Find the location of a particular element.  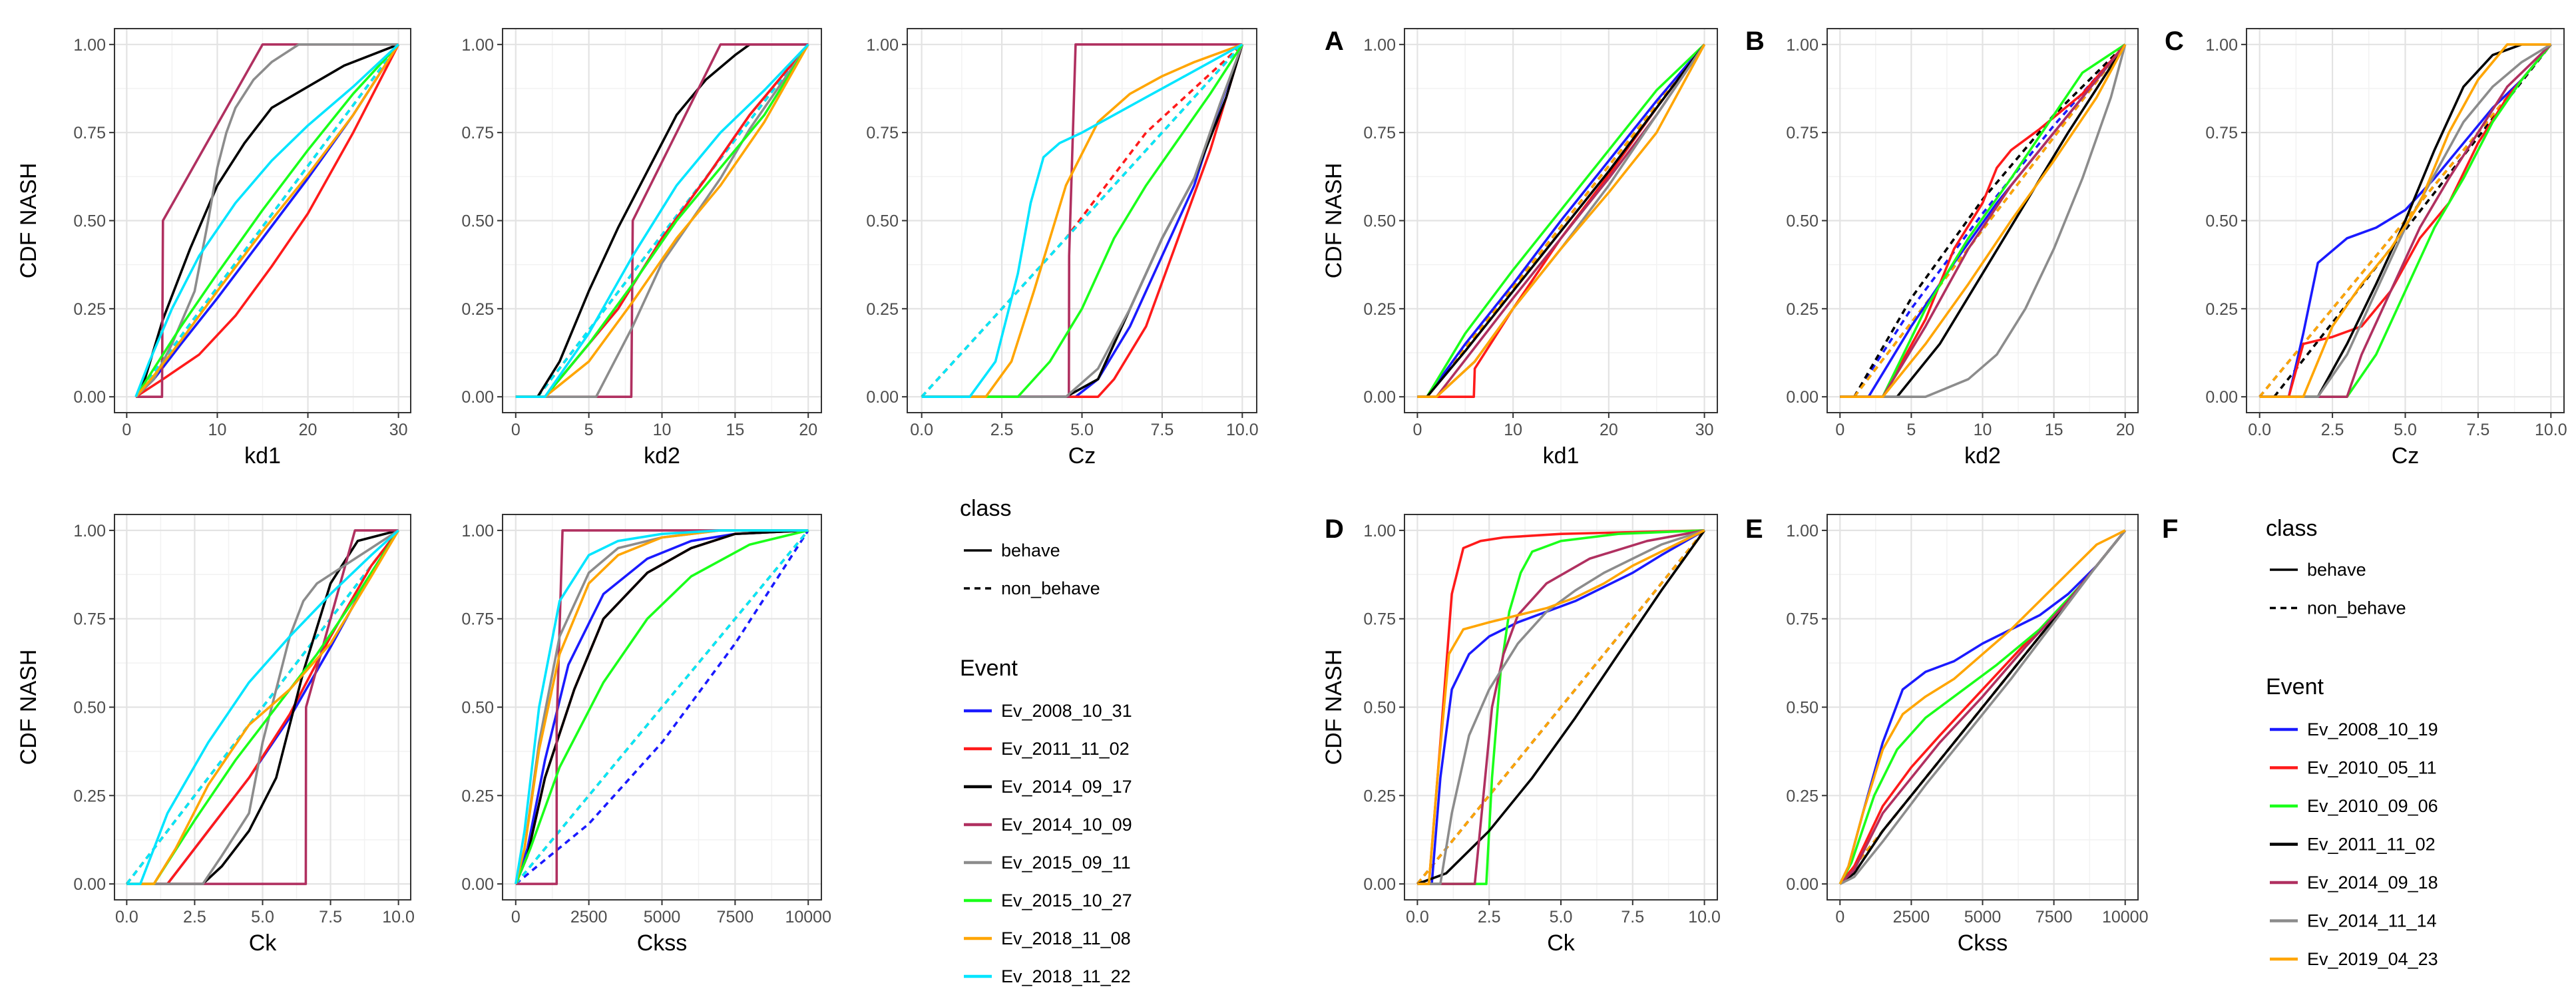

series-line-ev-2008-10-19-behave is located at coordinates (1561, 707).